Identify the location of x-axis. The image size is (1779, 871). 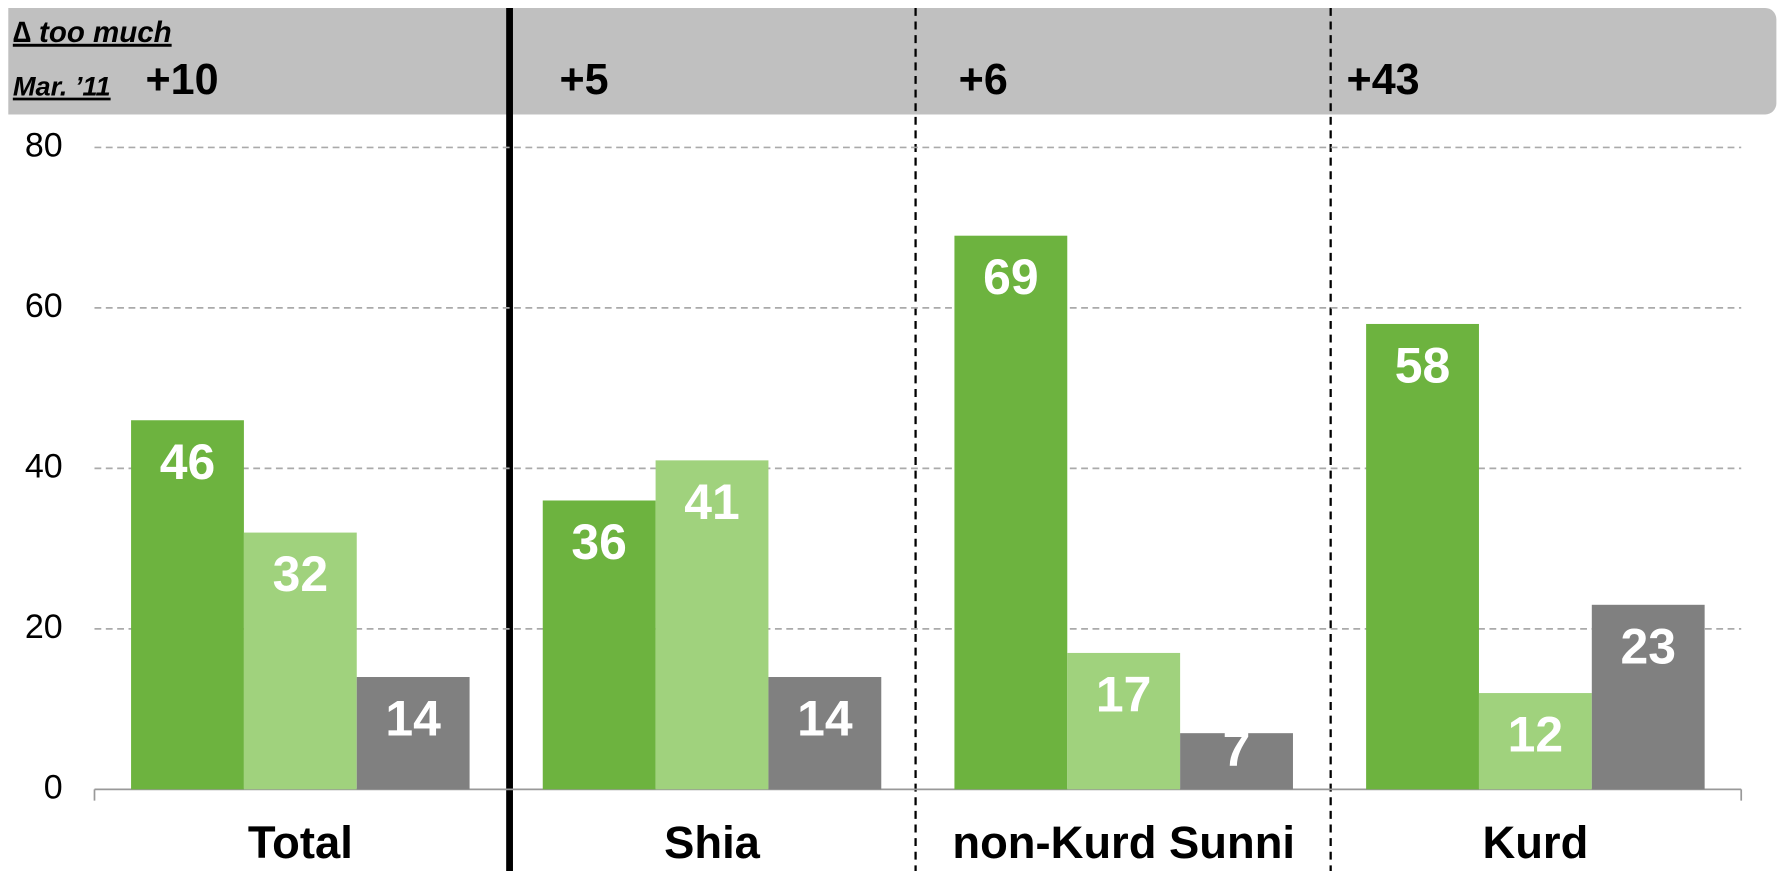
(918, 794).